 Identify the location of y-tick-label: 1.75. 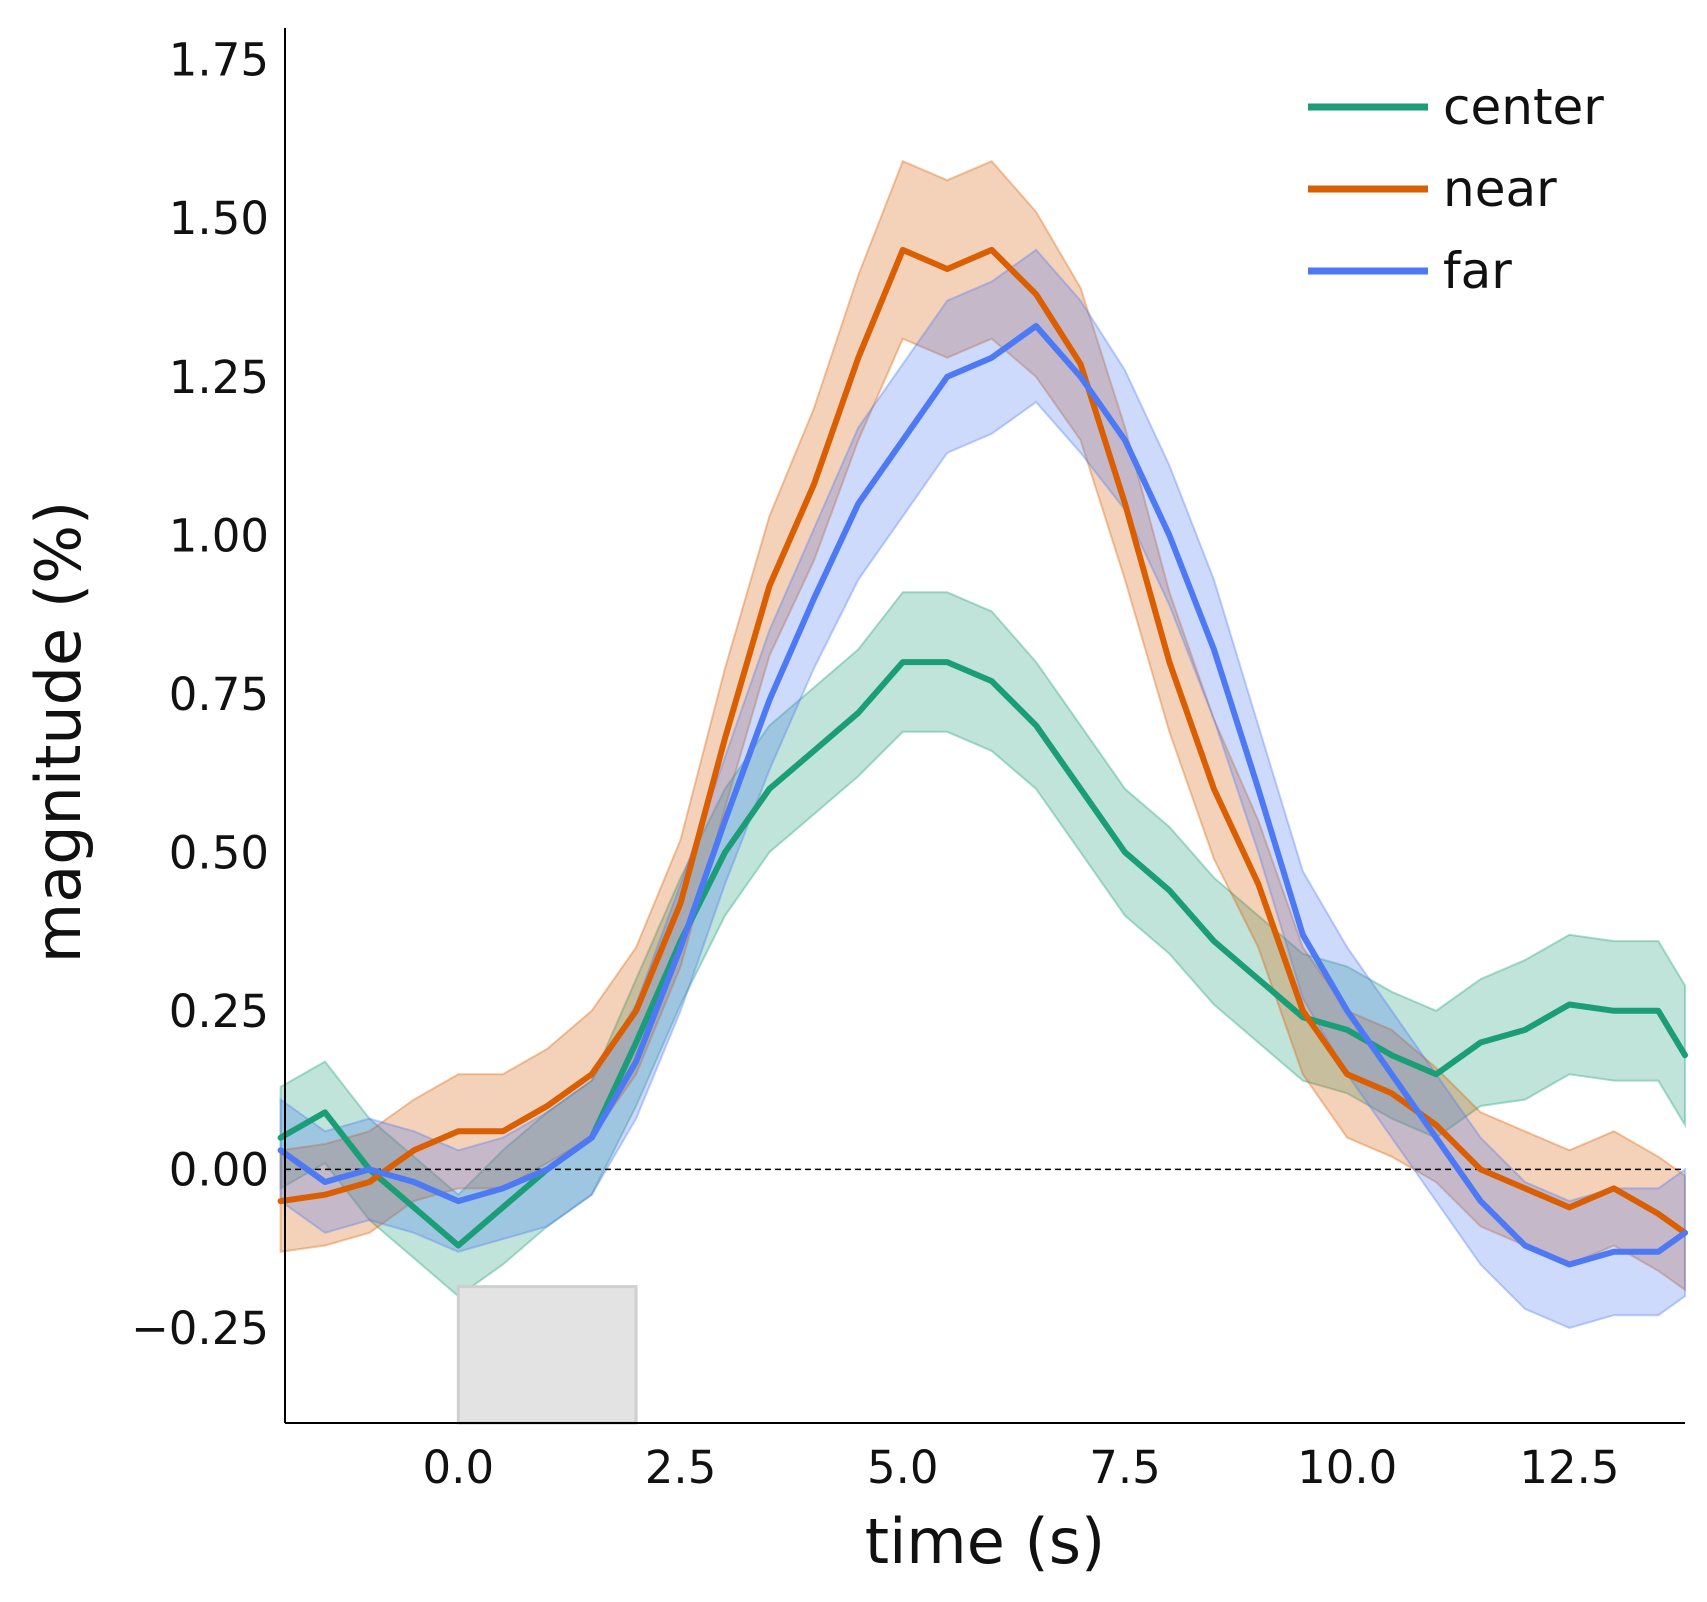
(219, 60).